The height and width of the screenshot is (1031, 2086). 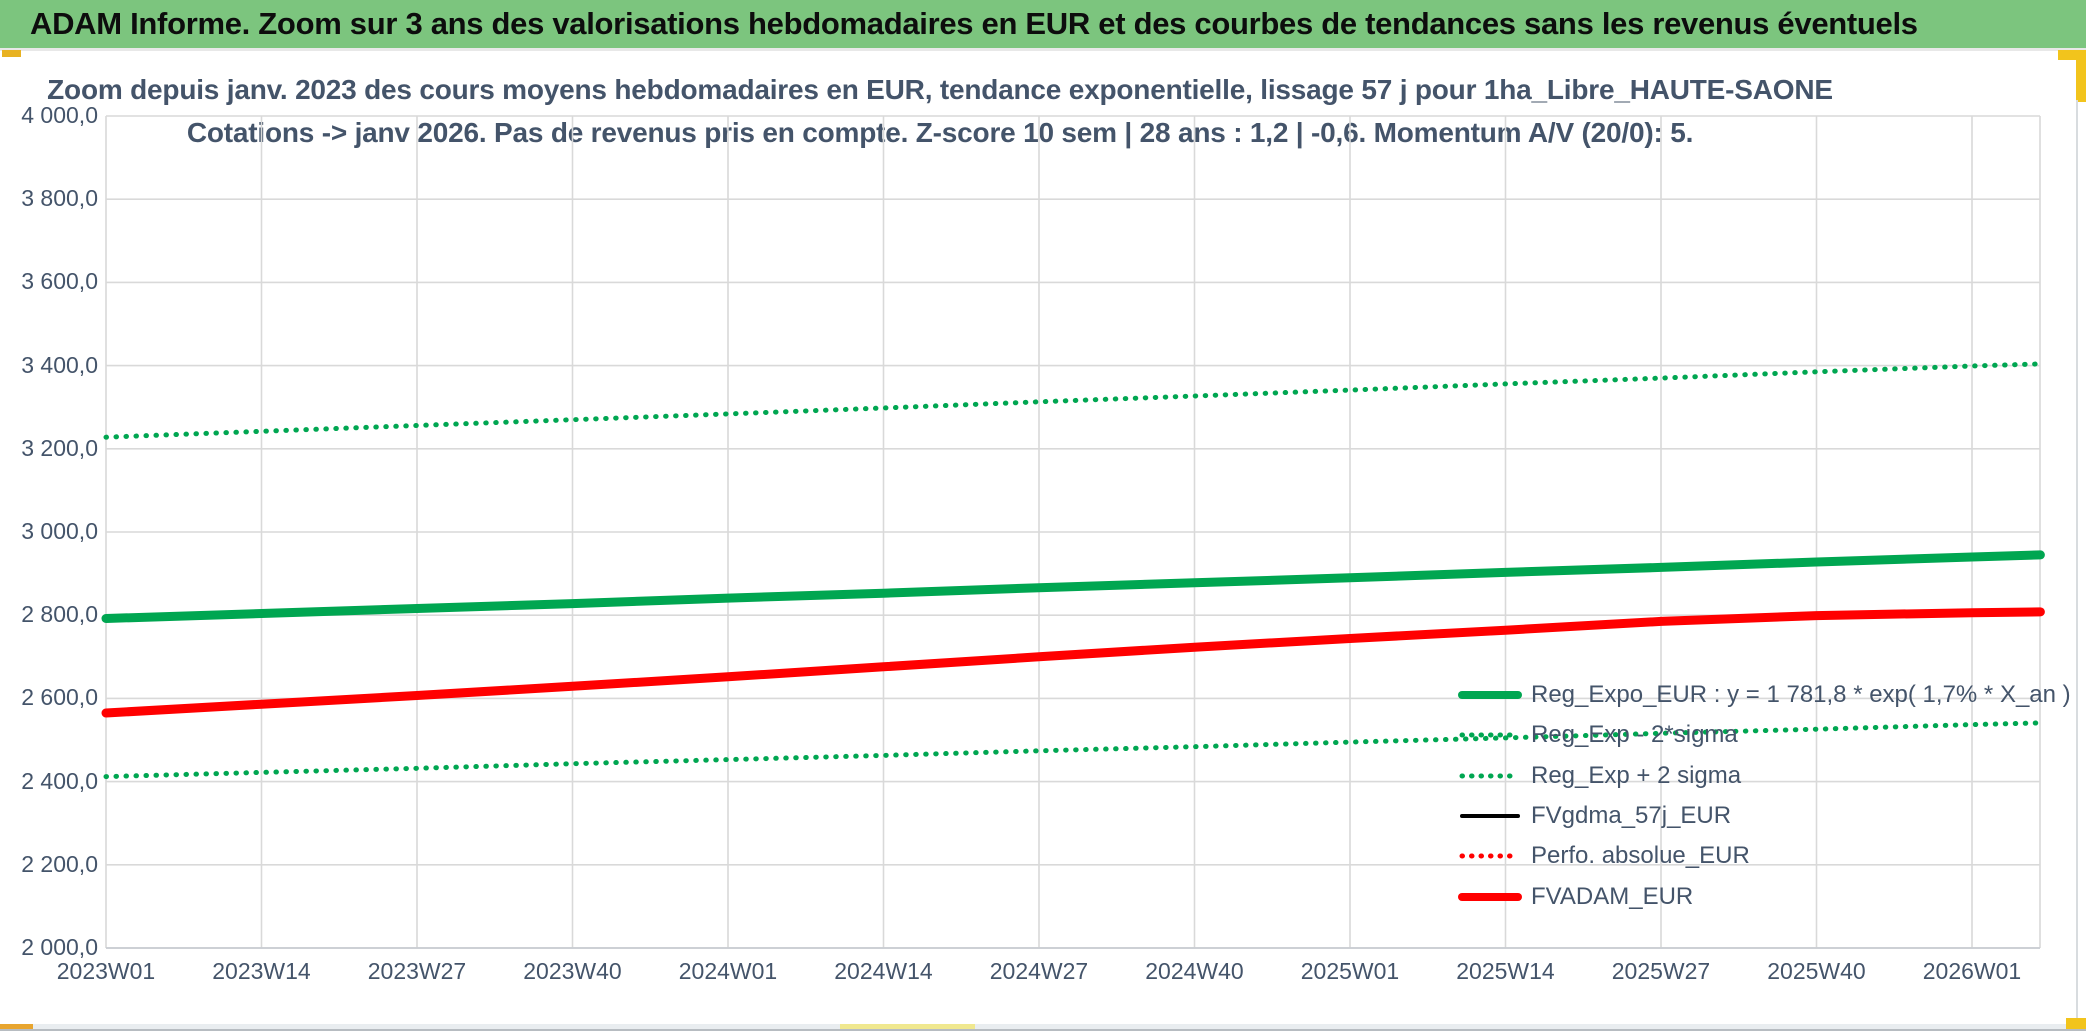 What do you see at coordinates (261, 971) in the screenshot?
I see `x-axis-tick-label: 2023W14` at bounding box center [261, 971].